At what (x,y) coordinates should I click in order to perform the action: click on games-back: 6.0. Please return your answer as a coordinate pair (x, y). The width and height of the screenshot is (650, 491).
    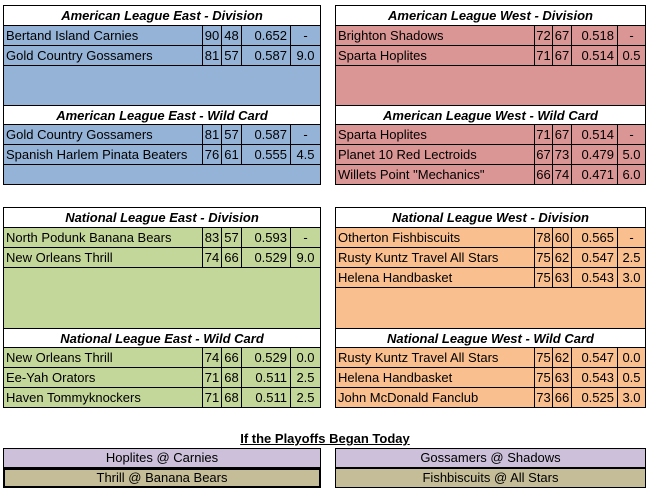
    Looking at the image, I should click on (631, 174).